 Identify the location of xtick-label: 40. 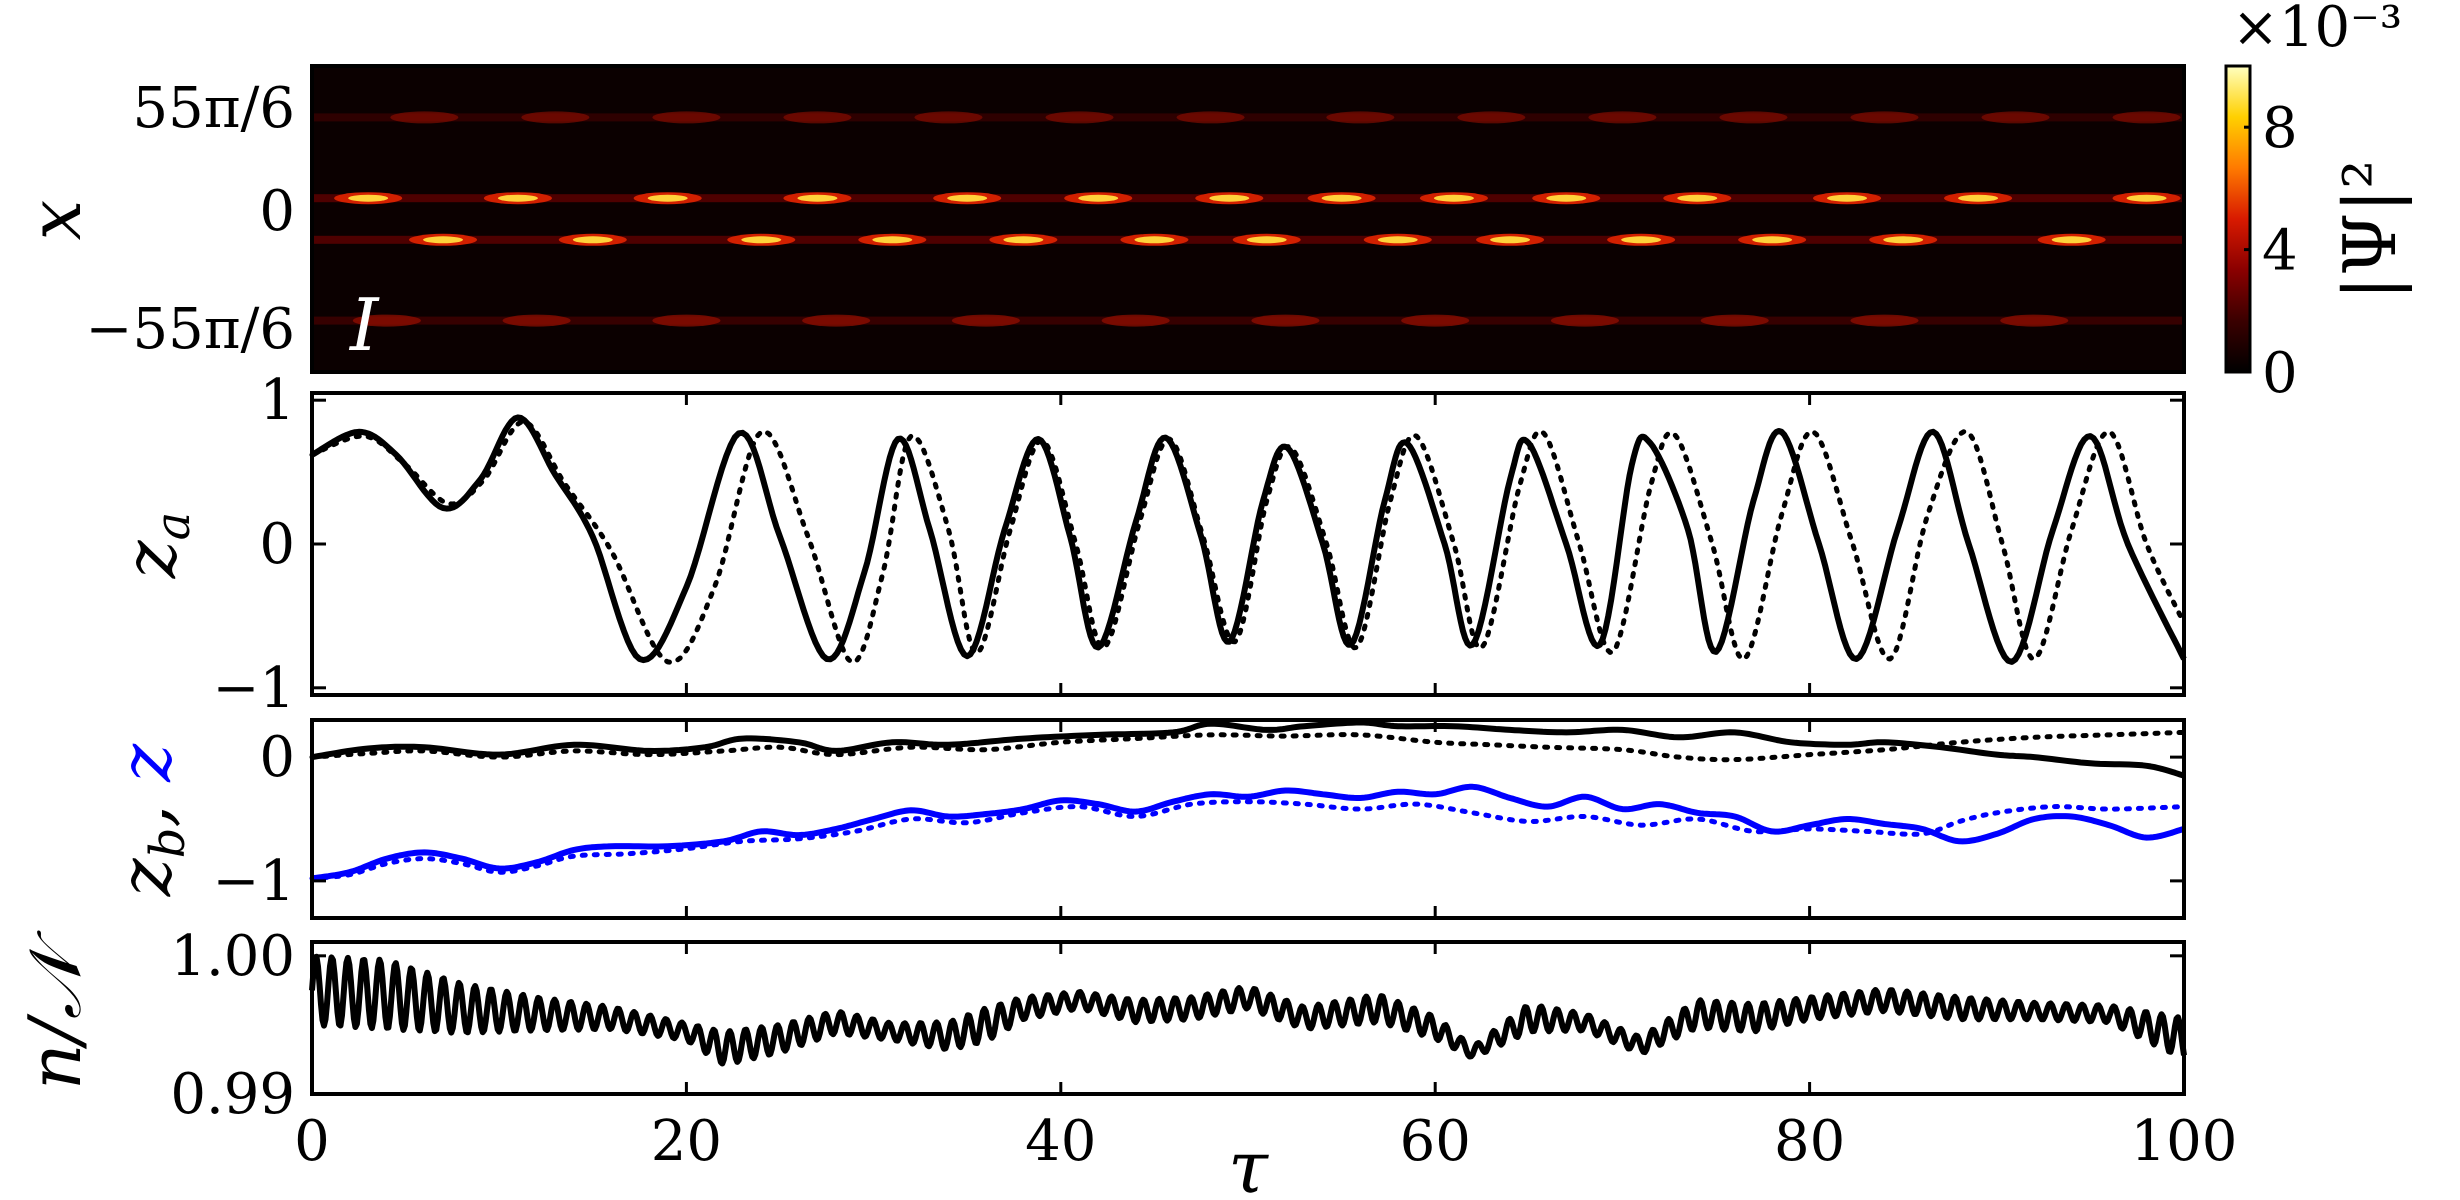
(1060, 1141).